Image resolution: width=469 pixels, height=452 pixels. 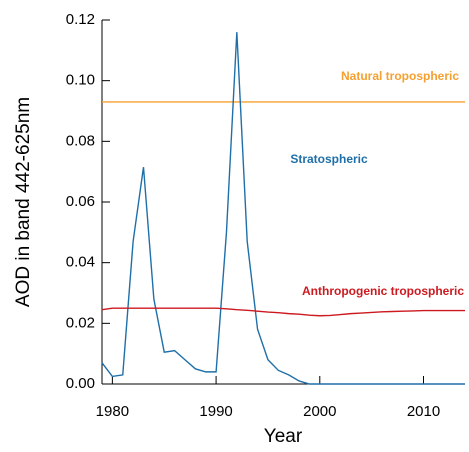 What do you see at coordinates (283, 436) in the screenshot?
I see `x-axis-title: Year` at bounding box center [283, 436].